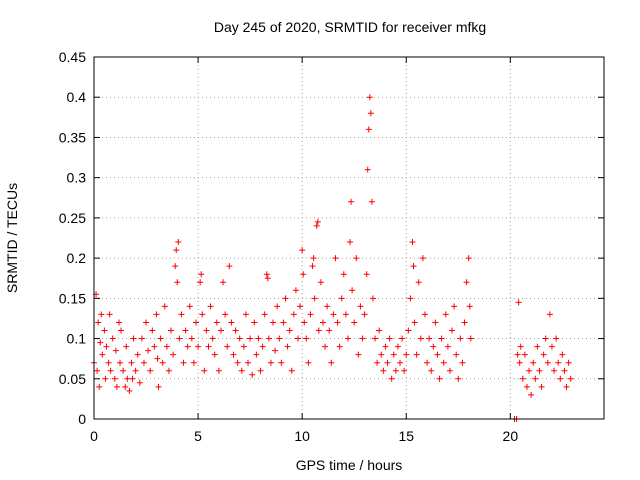 This screenshot has height=480, width=640. What do you see at coordinates (77, 97) in the screenshot?
I see `y-tick-label: 0.4` at bounding box center [77, 97].